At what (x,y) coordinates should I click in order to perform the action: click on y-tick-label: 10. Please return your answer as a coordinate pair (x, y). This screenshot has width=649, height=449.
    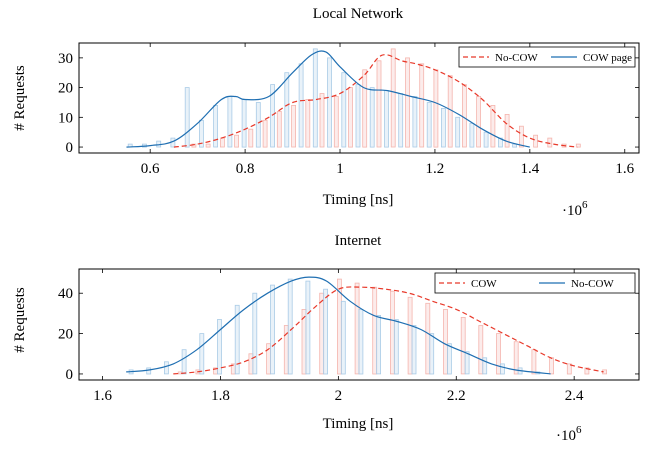
    Looking at the image, I should click on (65, 118).